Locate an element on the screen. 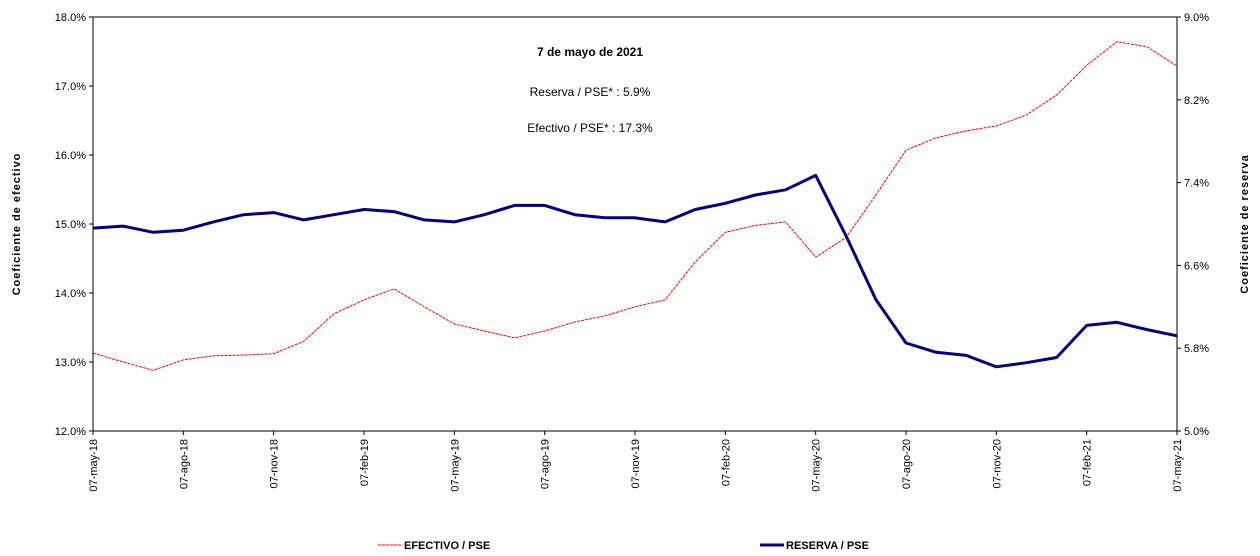 This screenshot has width=1260, height=556. x-tick-label: 07-ago-20 is located at coordinates (907, 464).